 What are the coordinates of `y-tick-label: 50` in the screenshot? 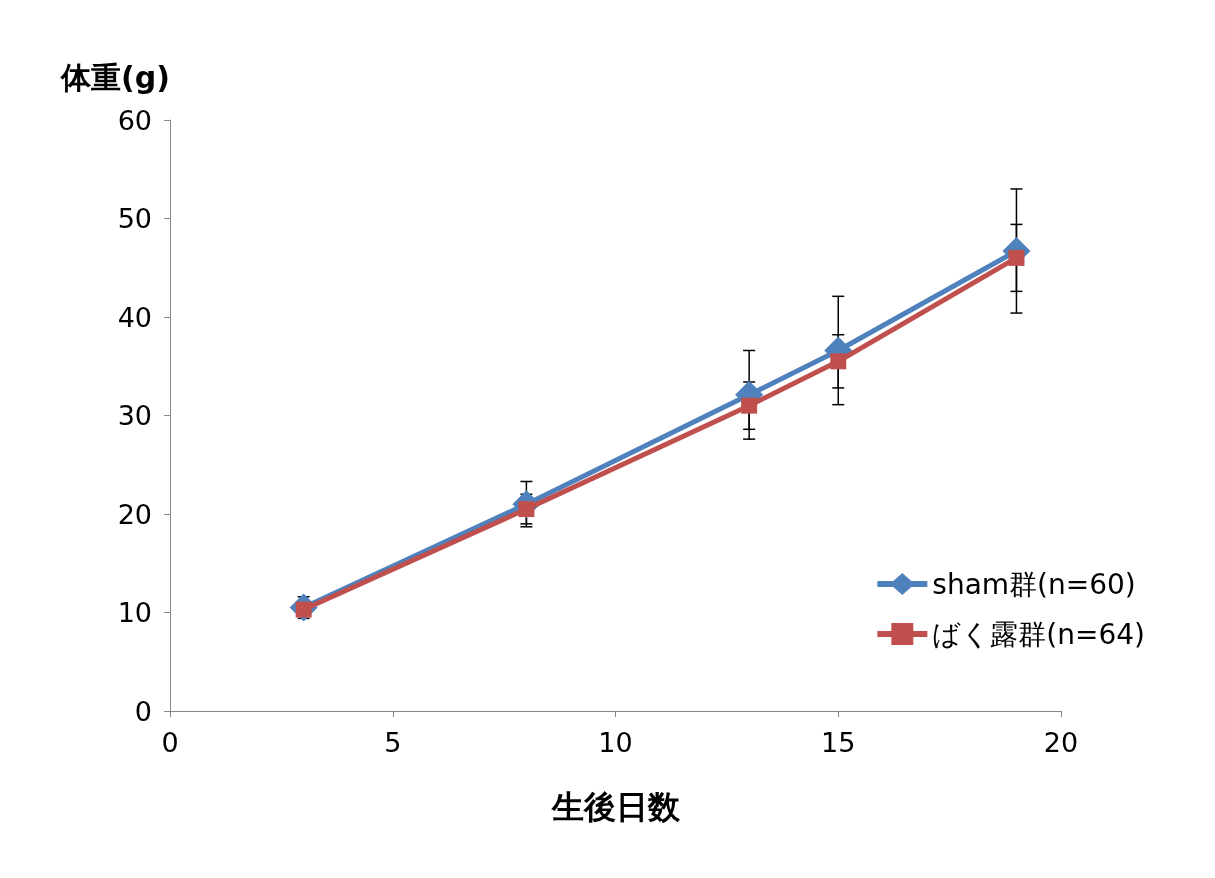 It's located at (134, 218).